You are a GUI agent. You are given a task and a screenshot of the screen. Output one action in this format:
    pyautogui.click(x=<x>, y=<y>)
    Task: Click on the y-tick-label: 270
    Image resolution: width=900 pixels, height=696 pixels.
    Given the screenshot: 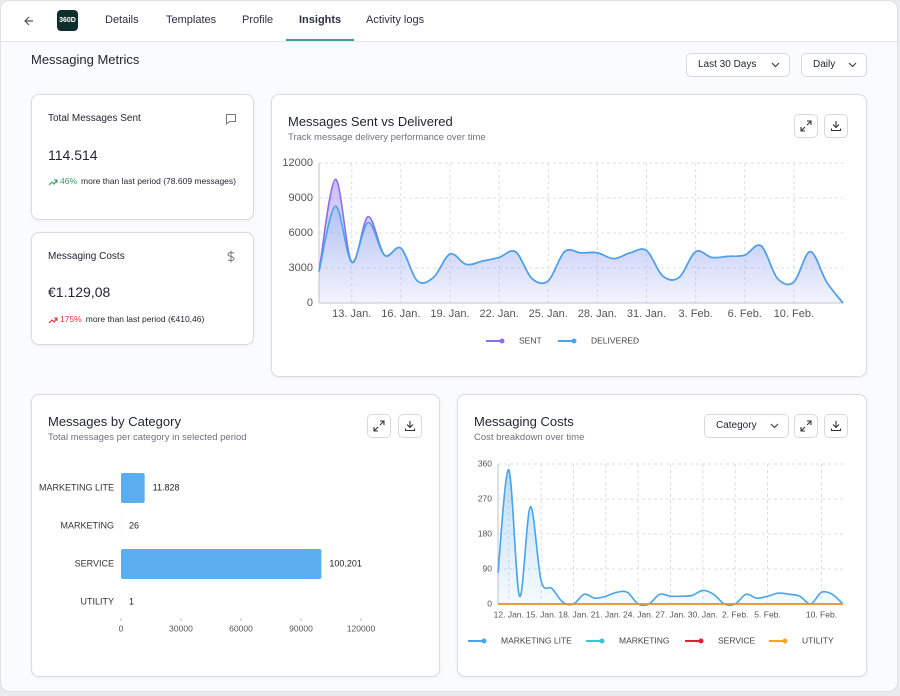 What is the action you would take?
    pyautogui.click(x=485, y=498)
    